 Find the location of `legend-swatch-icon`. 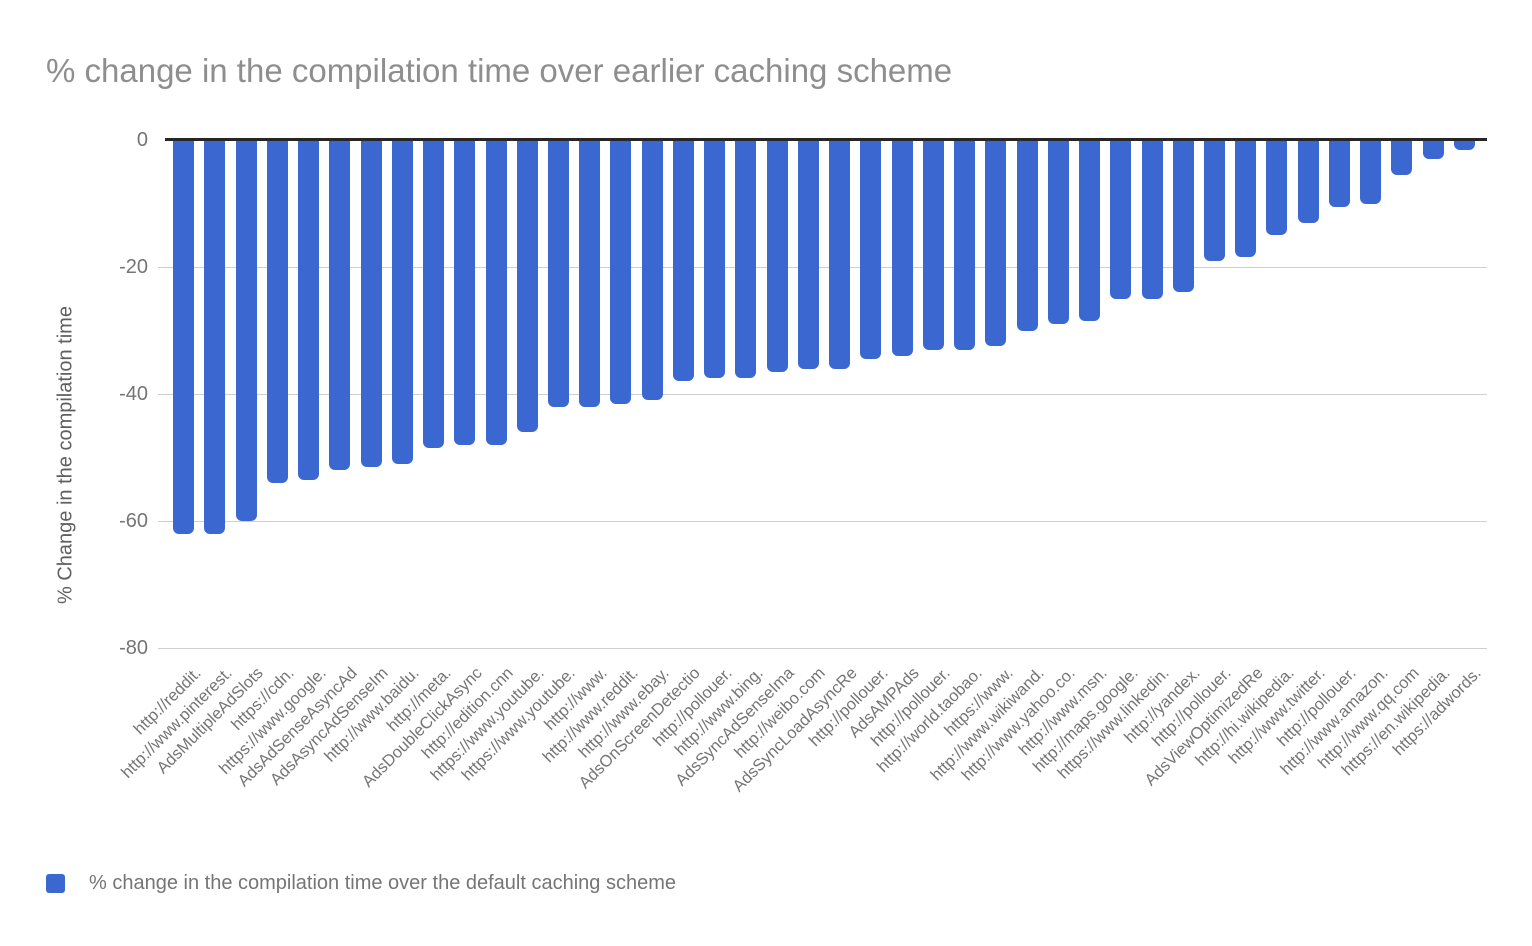

legend-swatch-icon is located at coordinates (55, 883).